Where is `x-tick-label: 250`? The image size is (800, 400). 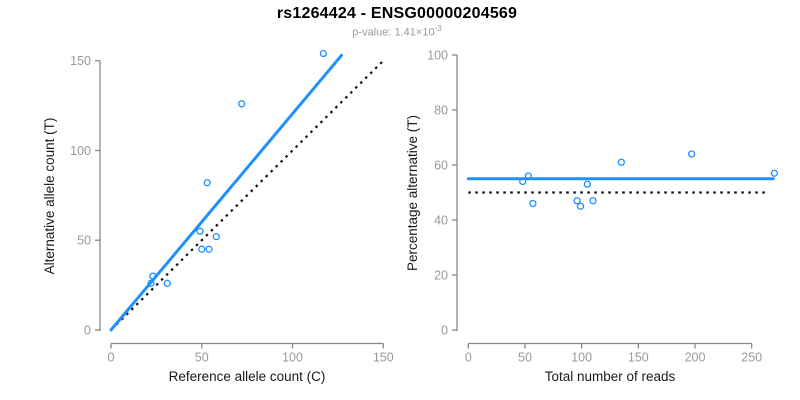
x-tick-label: 250 is located at coordinates (751, 358).